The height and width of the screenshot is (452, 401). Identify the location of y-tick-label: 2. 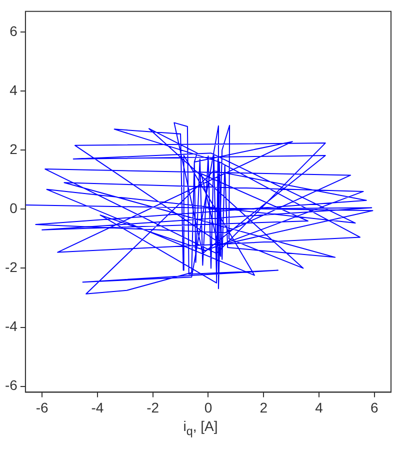
(14, 149).